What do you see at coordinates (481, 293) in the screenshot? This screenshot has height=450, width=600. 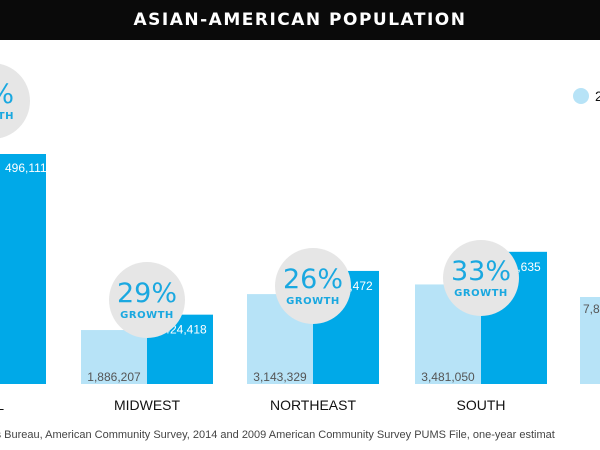 I see `growth-word-3: GROWTH` at bounding box center [481, 293].